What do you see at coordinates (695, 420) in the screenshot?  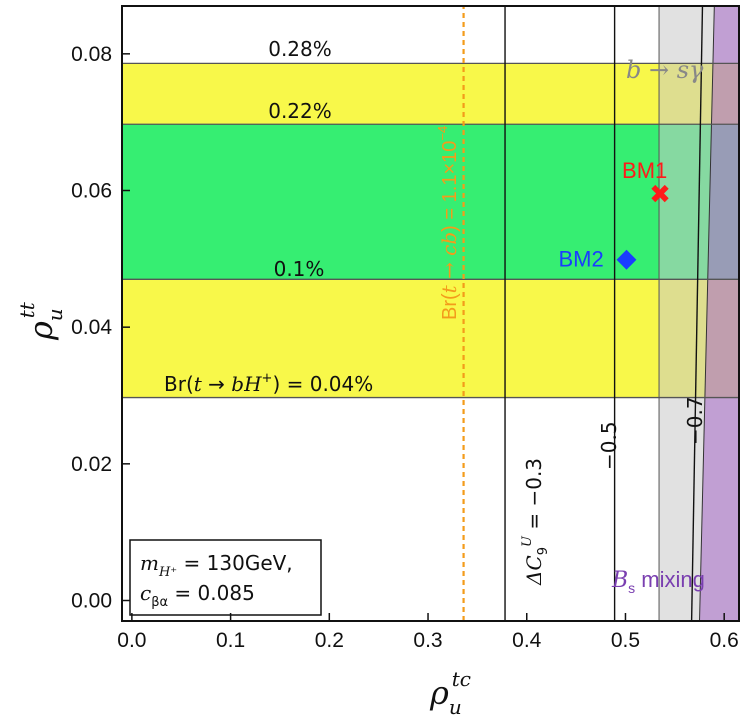 I see `label-delta-c9-0.7: −0.7` at bounding box center [695, 420].